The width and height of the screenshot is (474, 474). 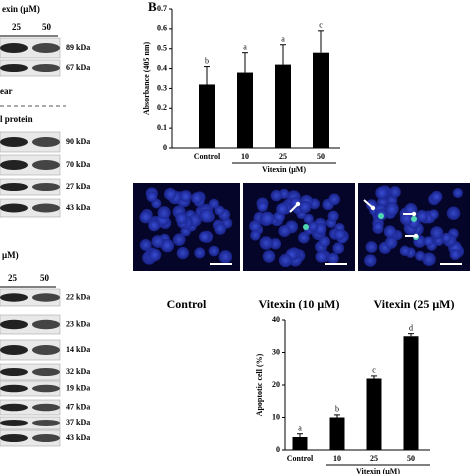 What do you see at coordinates (414, 214) in the screenshot?
I see `arrow-head` at bounding box center [414, 214].